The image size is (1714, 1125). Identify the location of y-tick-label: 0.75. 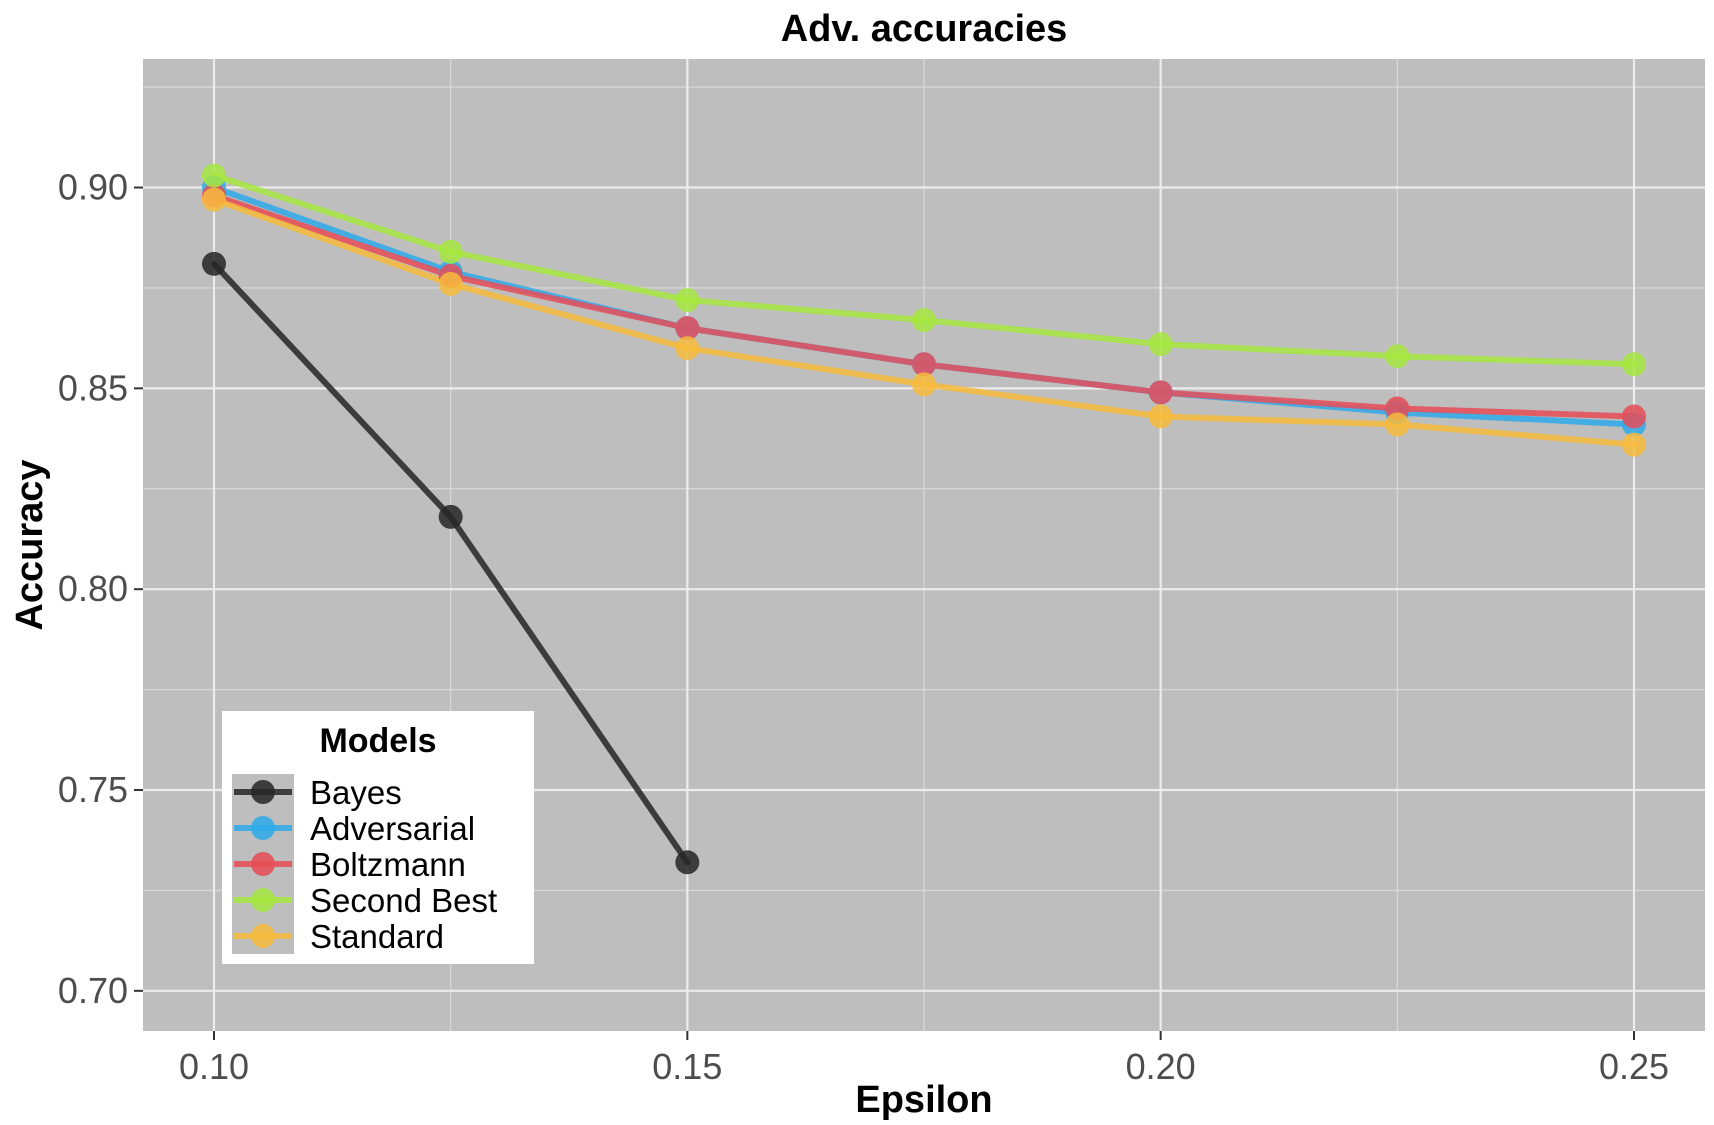
(93, 789).